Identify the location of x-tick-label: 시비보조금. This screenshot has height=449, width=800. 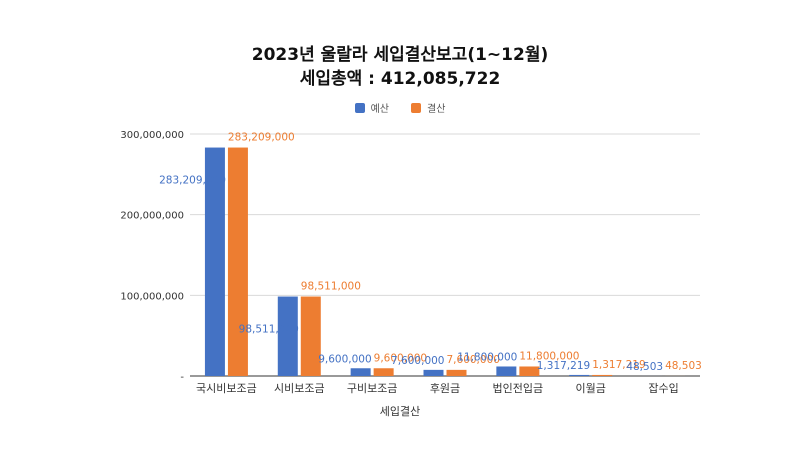
(299, 388).